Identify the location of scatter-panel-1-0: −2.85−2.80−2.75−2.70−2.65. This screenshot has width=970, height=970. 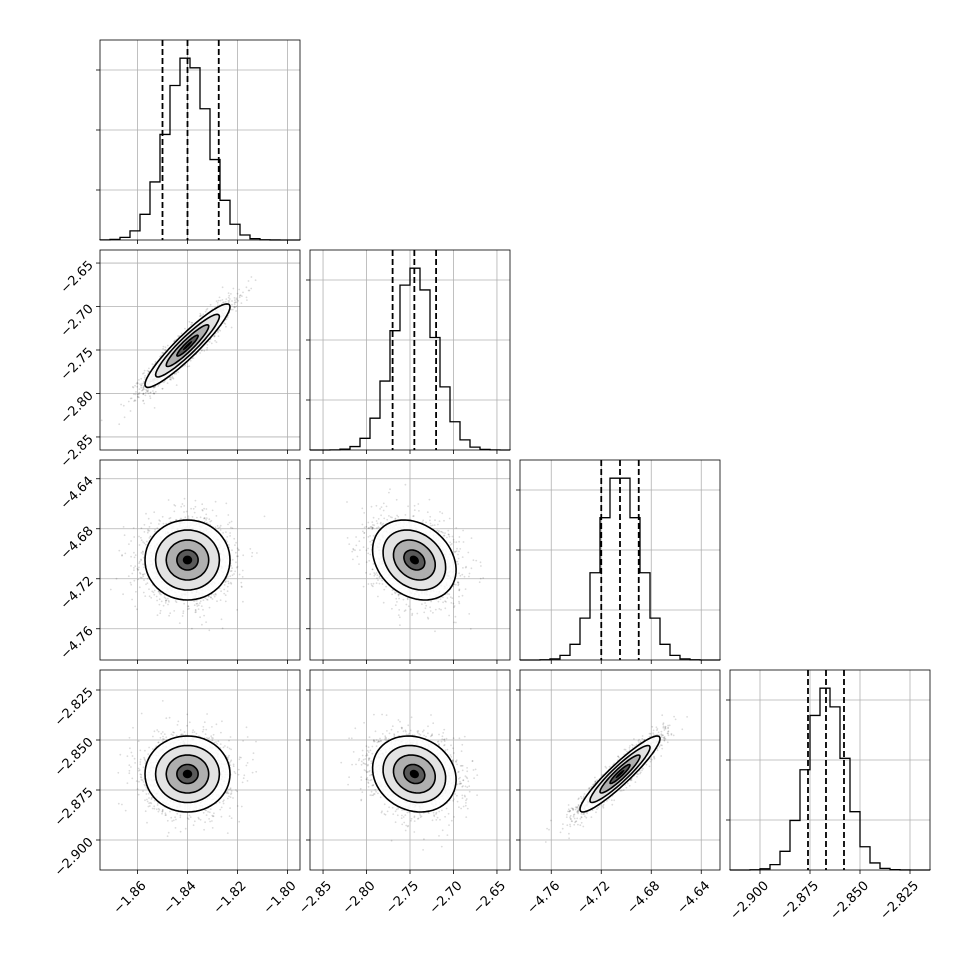
(179, 360).